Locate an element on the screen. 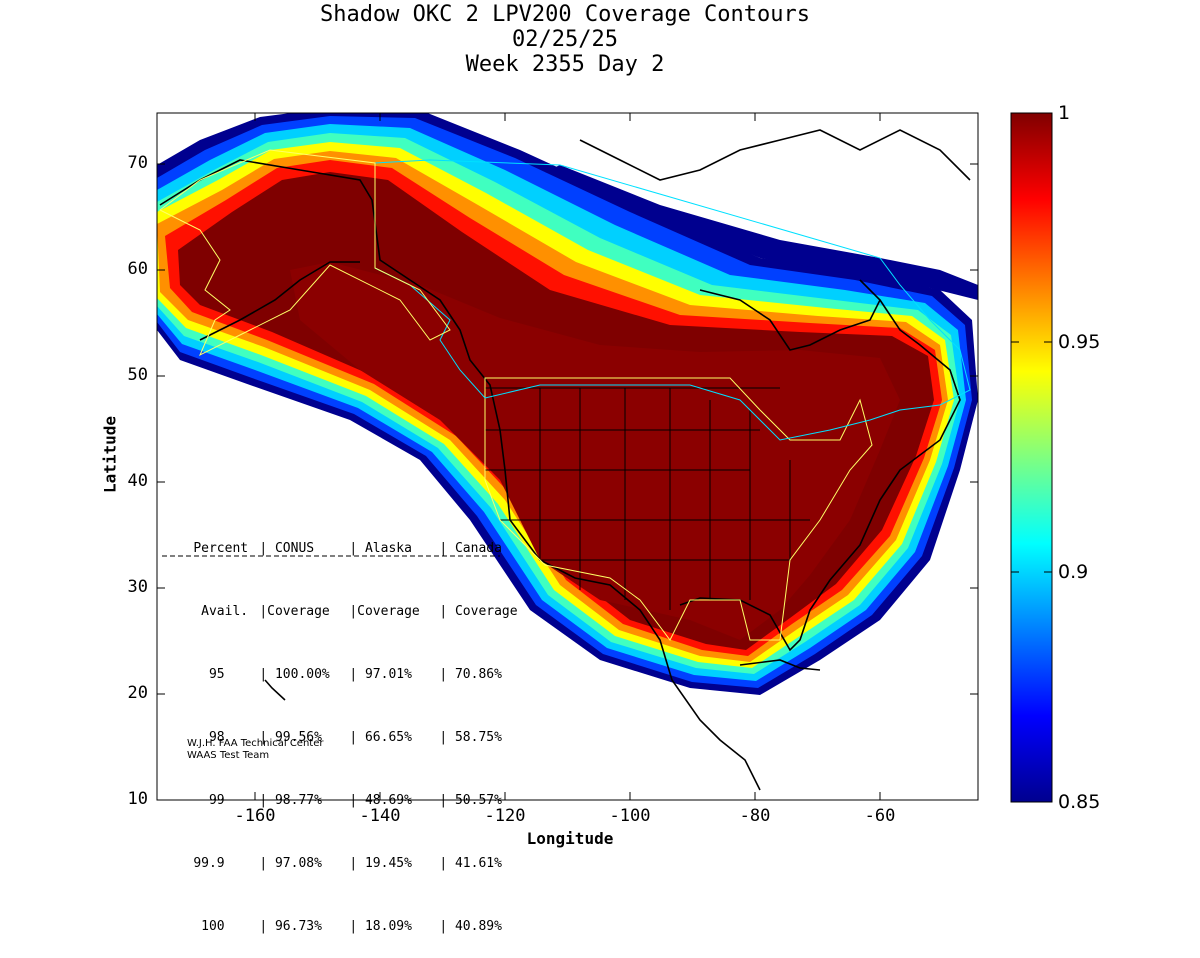 The image size is (1200, 958). x-tick-label: -140 is located at coordinates (380, 816).